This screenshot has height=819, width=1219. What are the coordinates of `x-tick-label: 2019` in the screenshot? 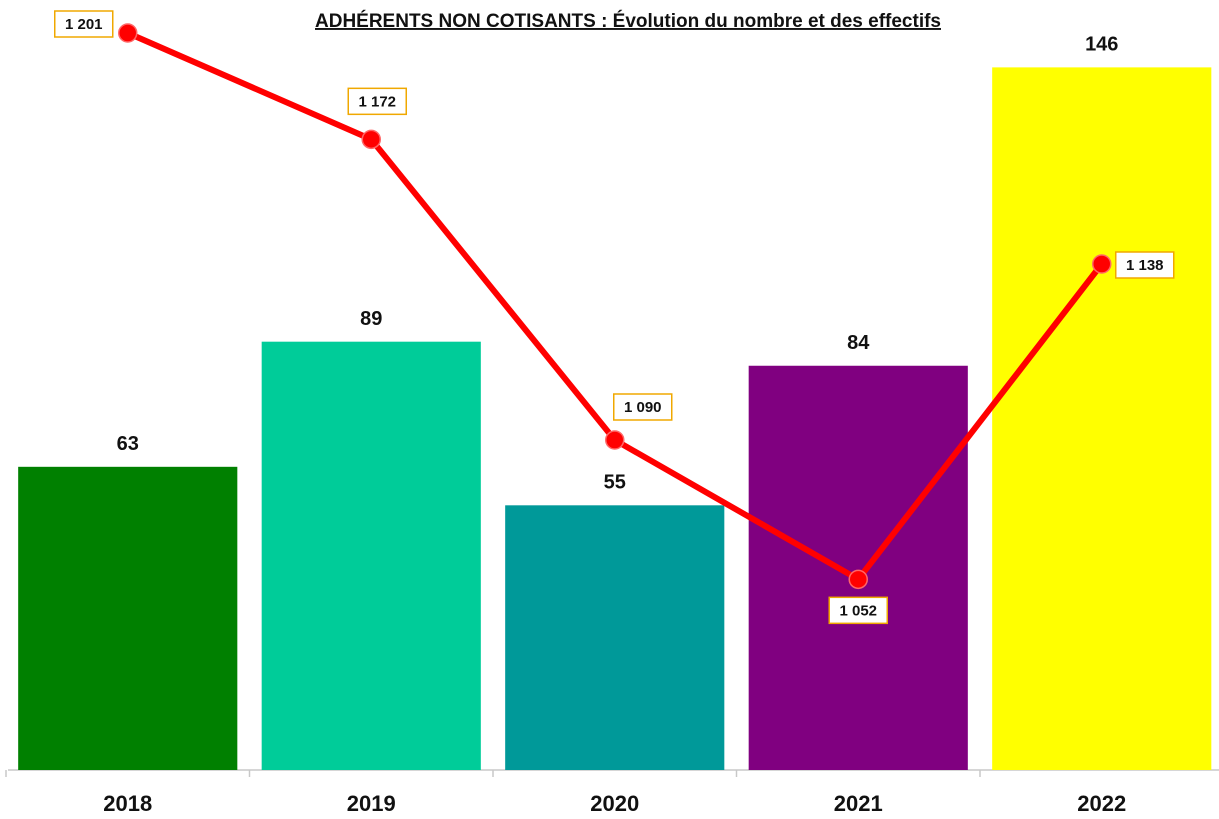 It's located at (371, 803).